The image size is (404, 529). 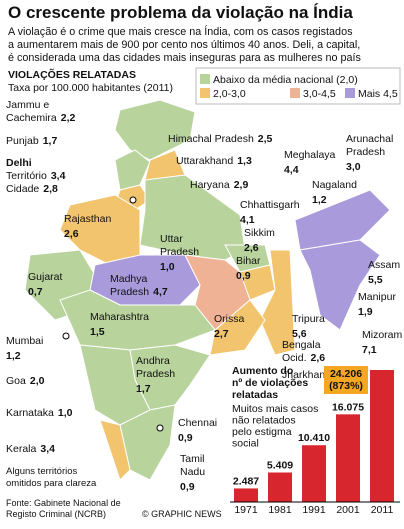 What do you see at coordinates (153, 361) in the screenshot?
I see `state-name: Andhra` at bounding box center [153, 361].